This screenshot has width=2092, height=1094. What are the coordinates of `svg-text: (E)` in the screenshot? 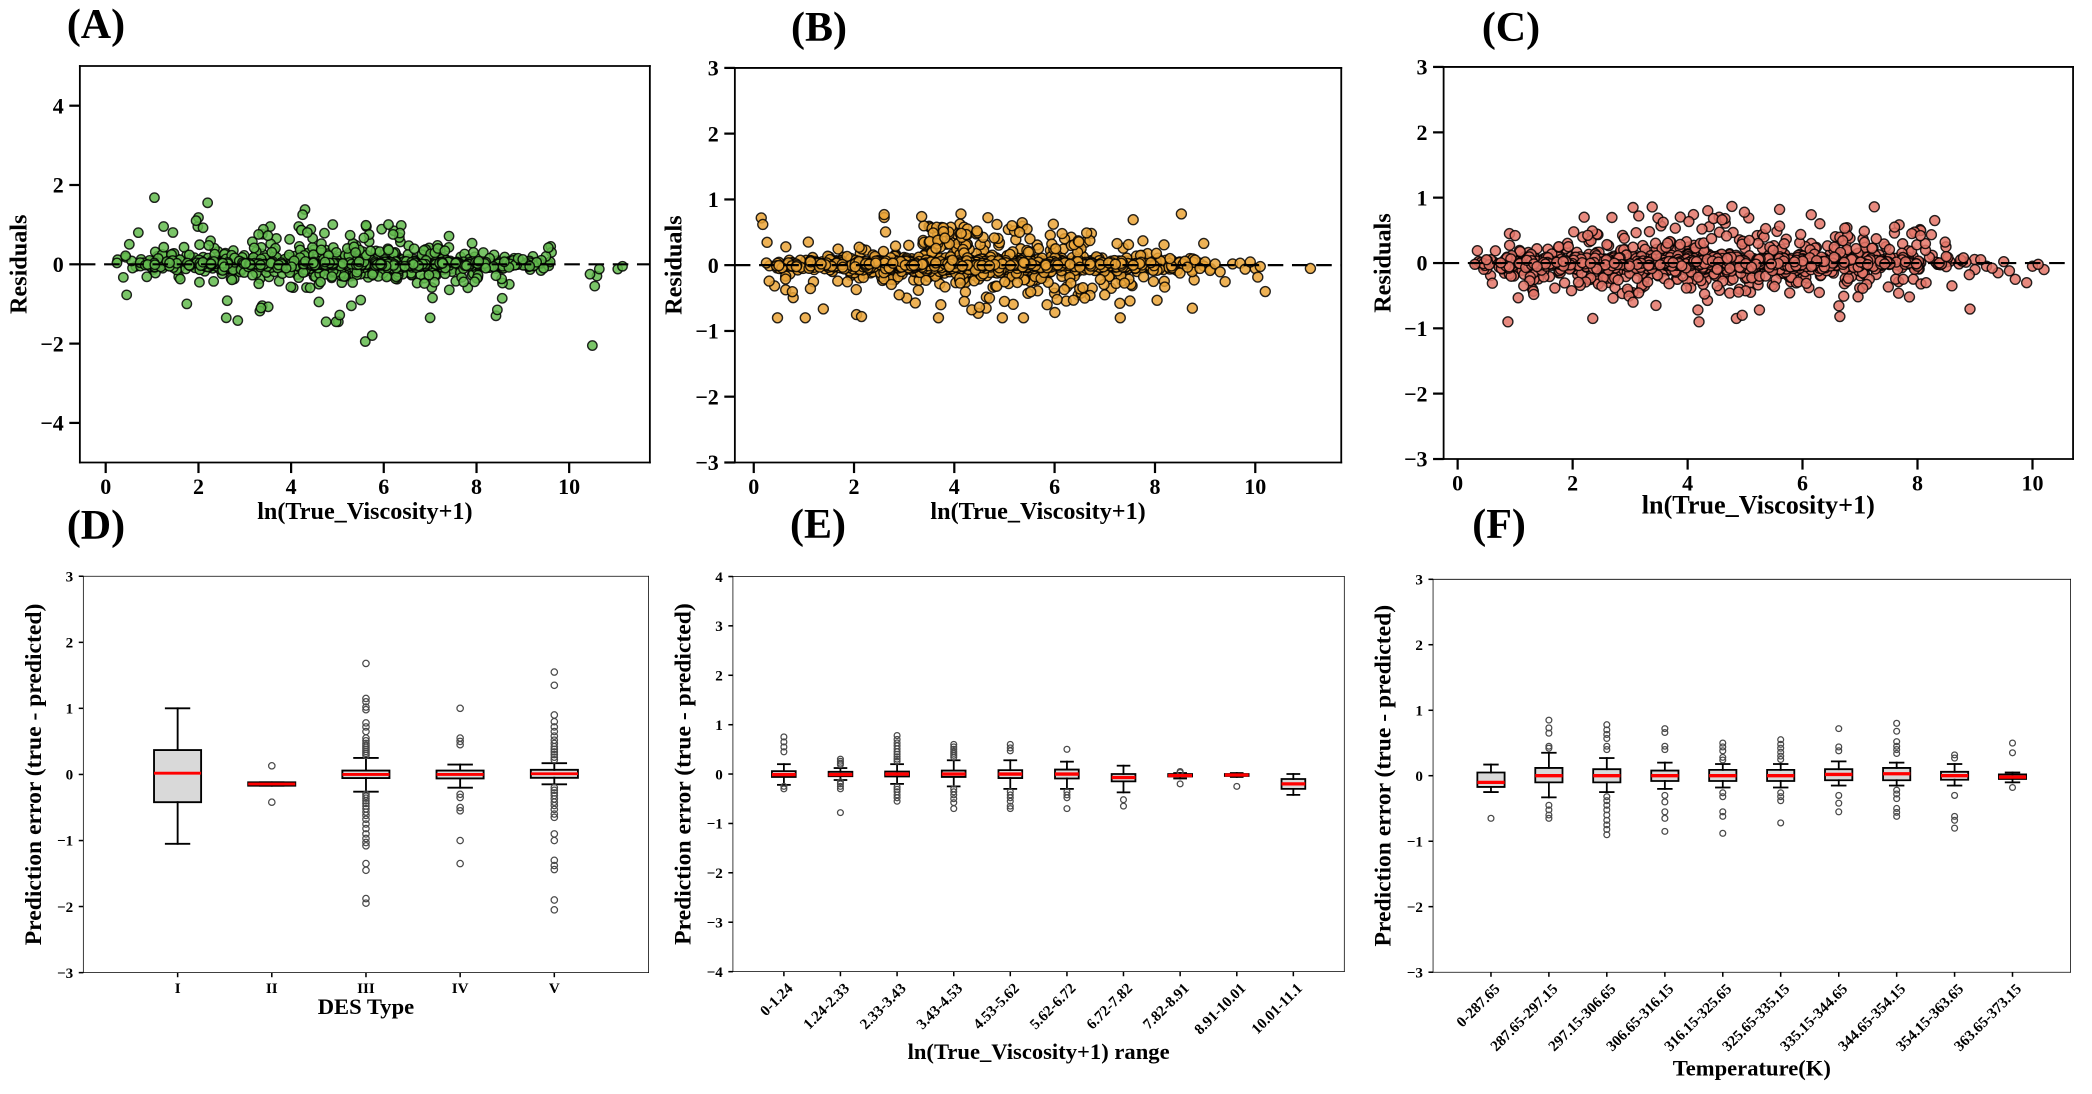 It's located at (818, 525).